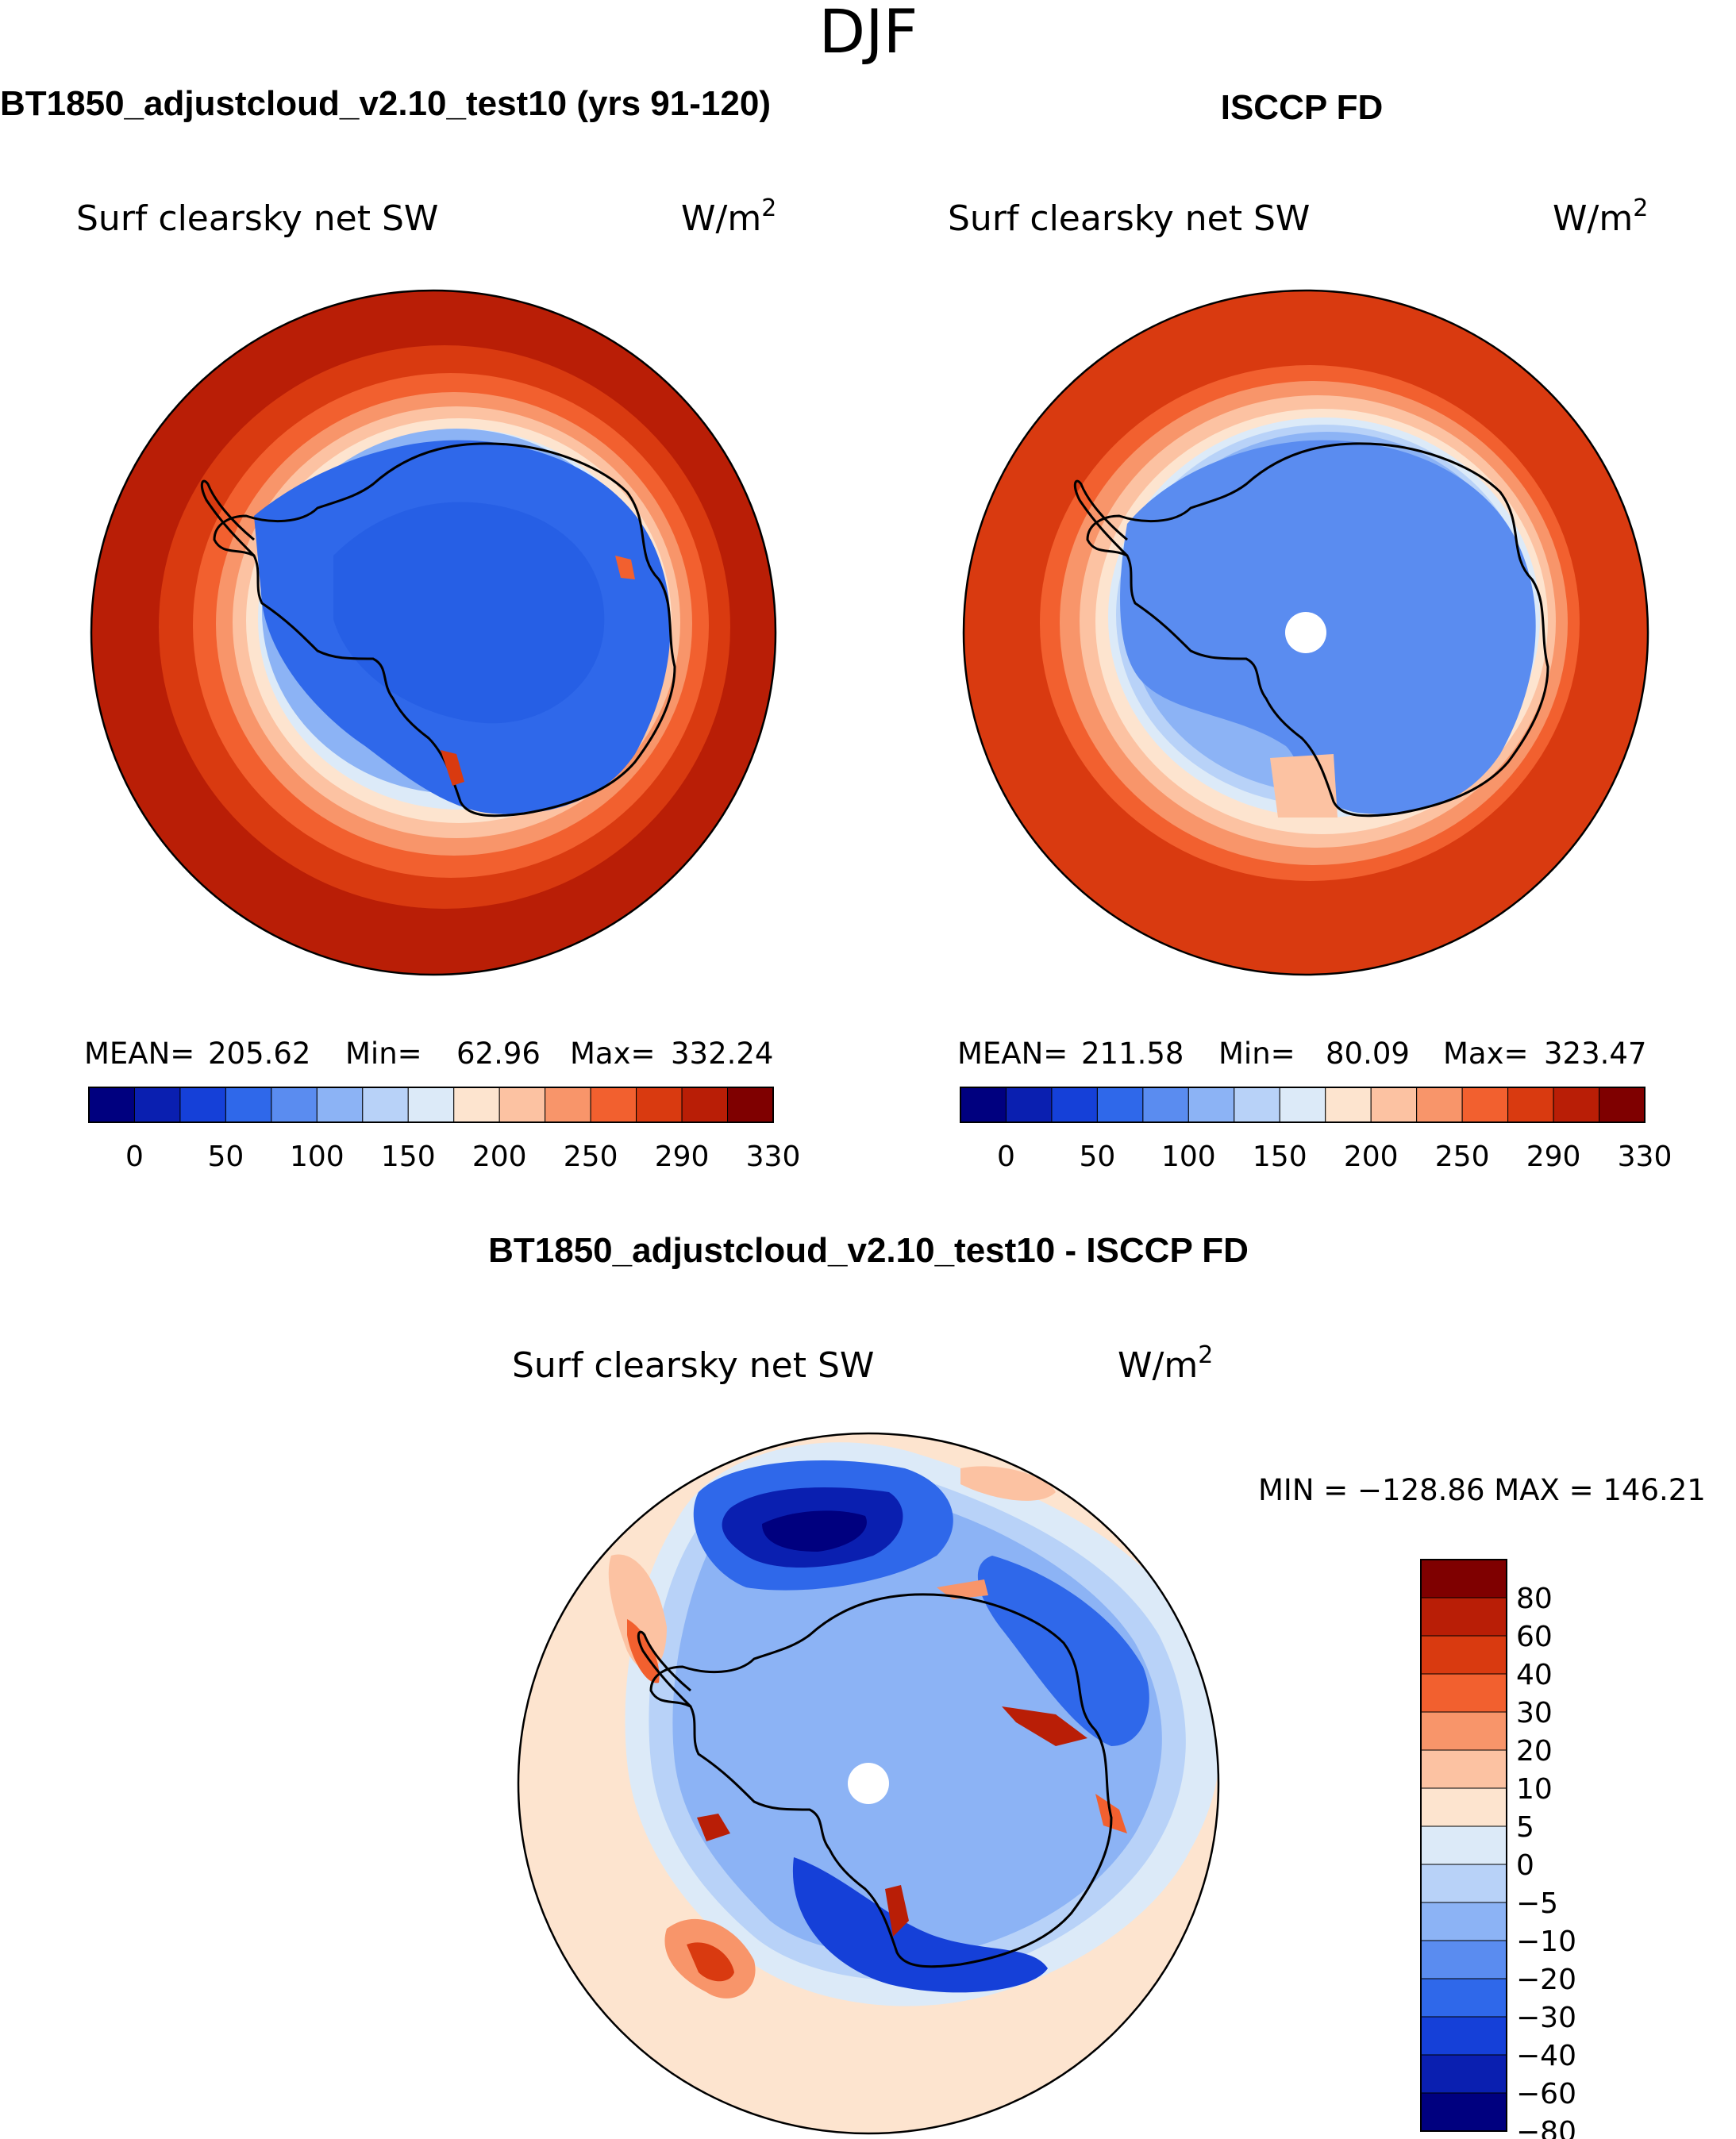  Describe the element at coordinates (1645, 1157) in the screenshot. I see `colorbar-tick-label: 330` at that location.